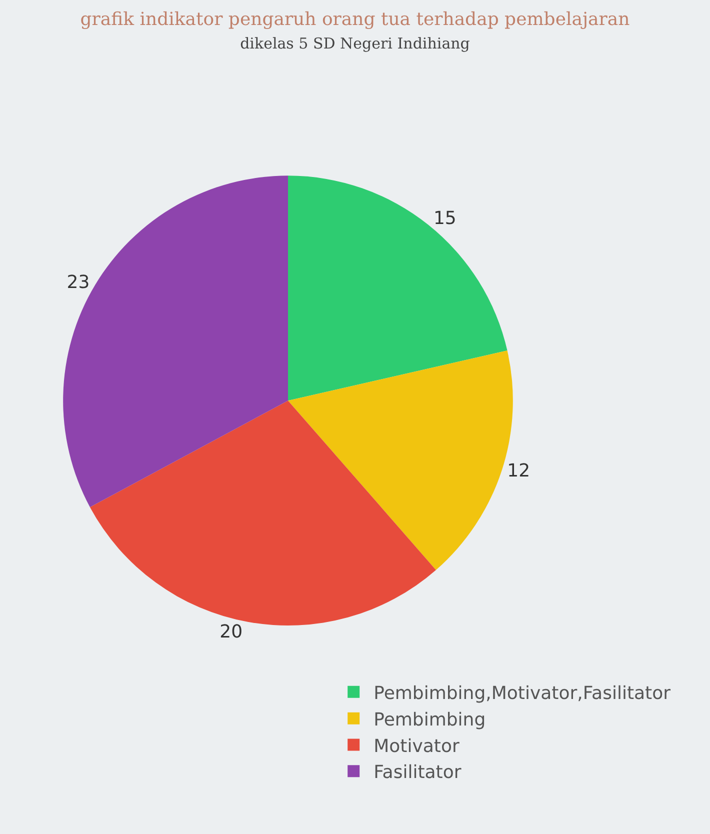 The height and width of the screenshot is (834, 710). Describe the element at coordinates (523, 693) in the screenshot. I see `legend-label: Pembimbing,Motivator,Fasilitator` at that location.